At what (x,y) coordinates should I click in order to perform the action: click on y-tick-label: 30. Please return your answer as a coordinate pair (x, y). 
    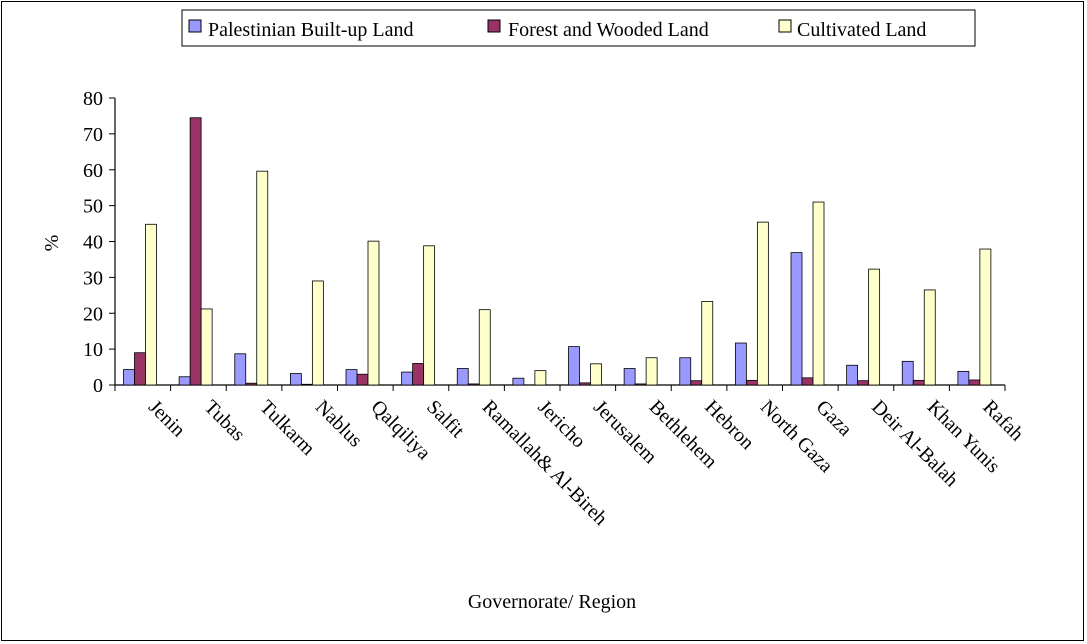
    Looking at the image, I should click on (93, 278).